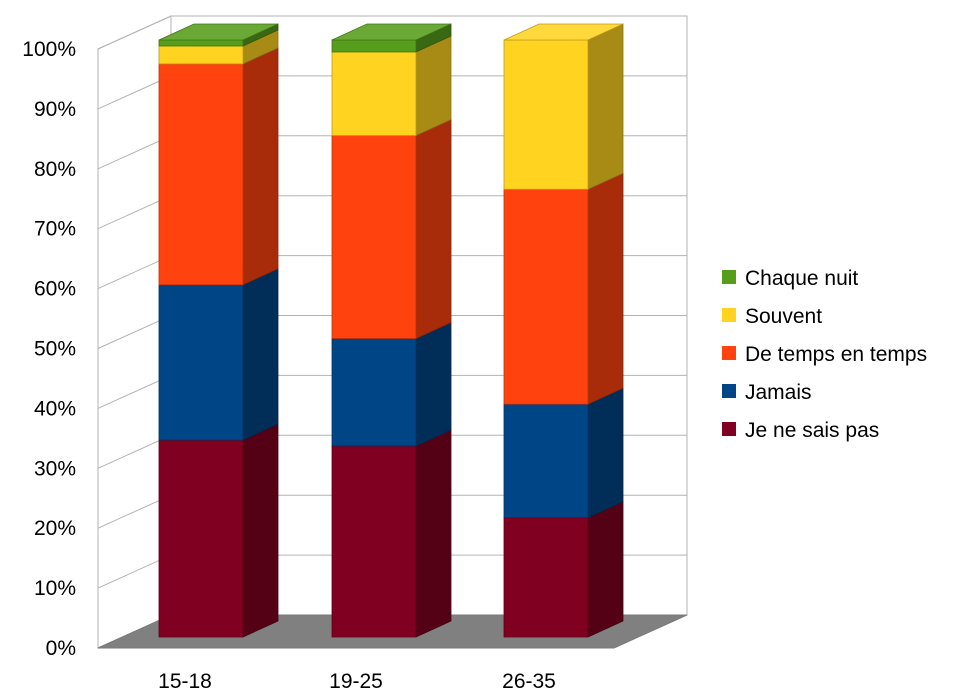  I want to click on y-tick-label: 10%, so click(55, 588).